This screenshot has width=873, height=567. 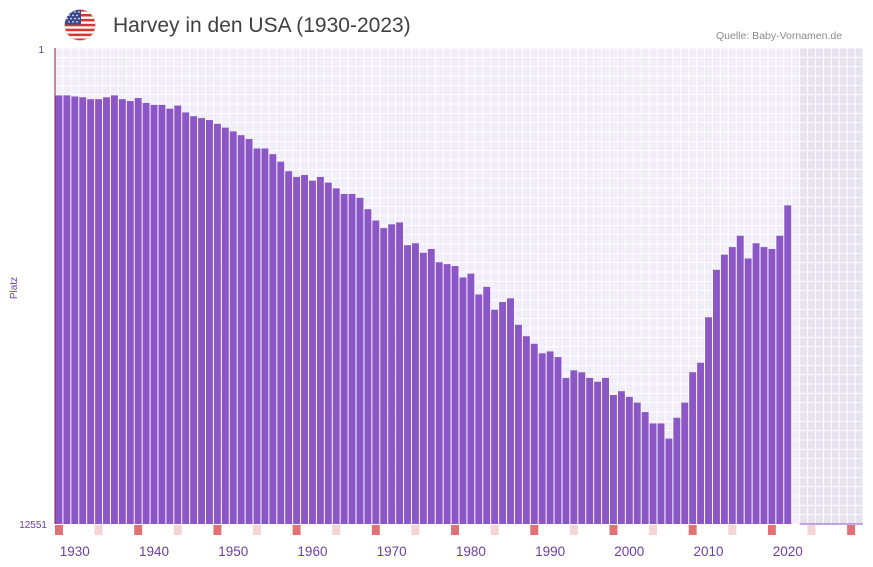 What do you see at coordinates (289, 347) in the screenshot?
I see `bar-1957` at bounding box center [289, 347].